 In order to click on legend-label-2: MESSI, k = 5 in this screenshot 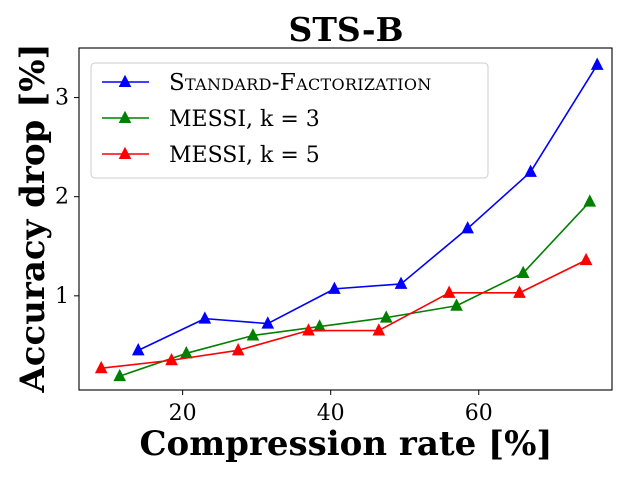, I will do `click(244, 155)`.